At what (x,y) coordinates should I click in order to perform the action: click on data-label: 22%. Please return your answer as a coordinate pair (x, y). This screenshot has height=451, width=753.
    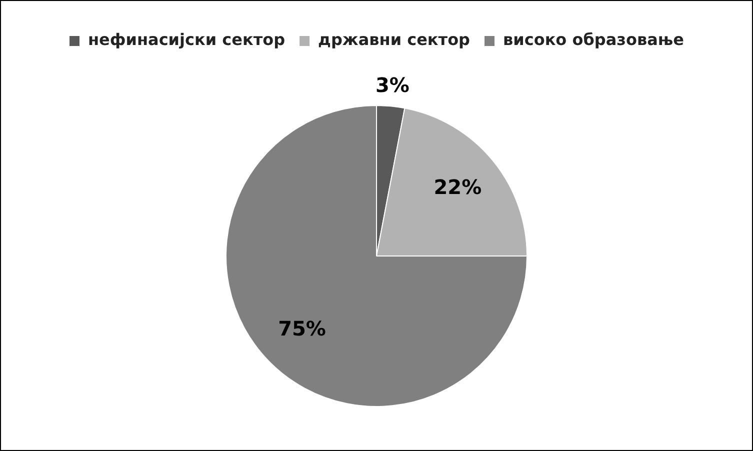
    Looking at the image, I should click on (458, 187).